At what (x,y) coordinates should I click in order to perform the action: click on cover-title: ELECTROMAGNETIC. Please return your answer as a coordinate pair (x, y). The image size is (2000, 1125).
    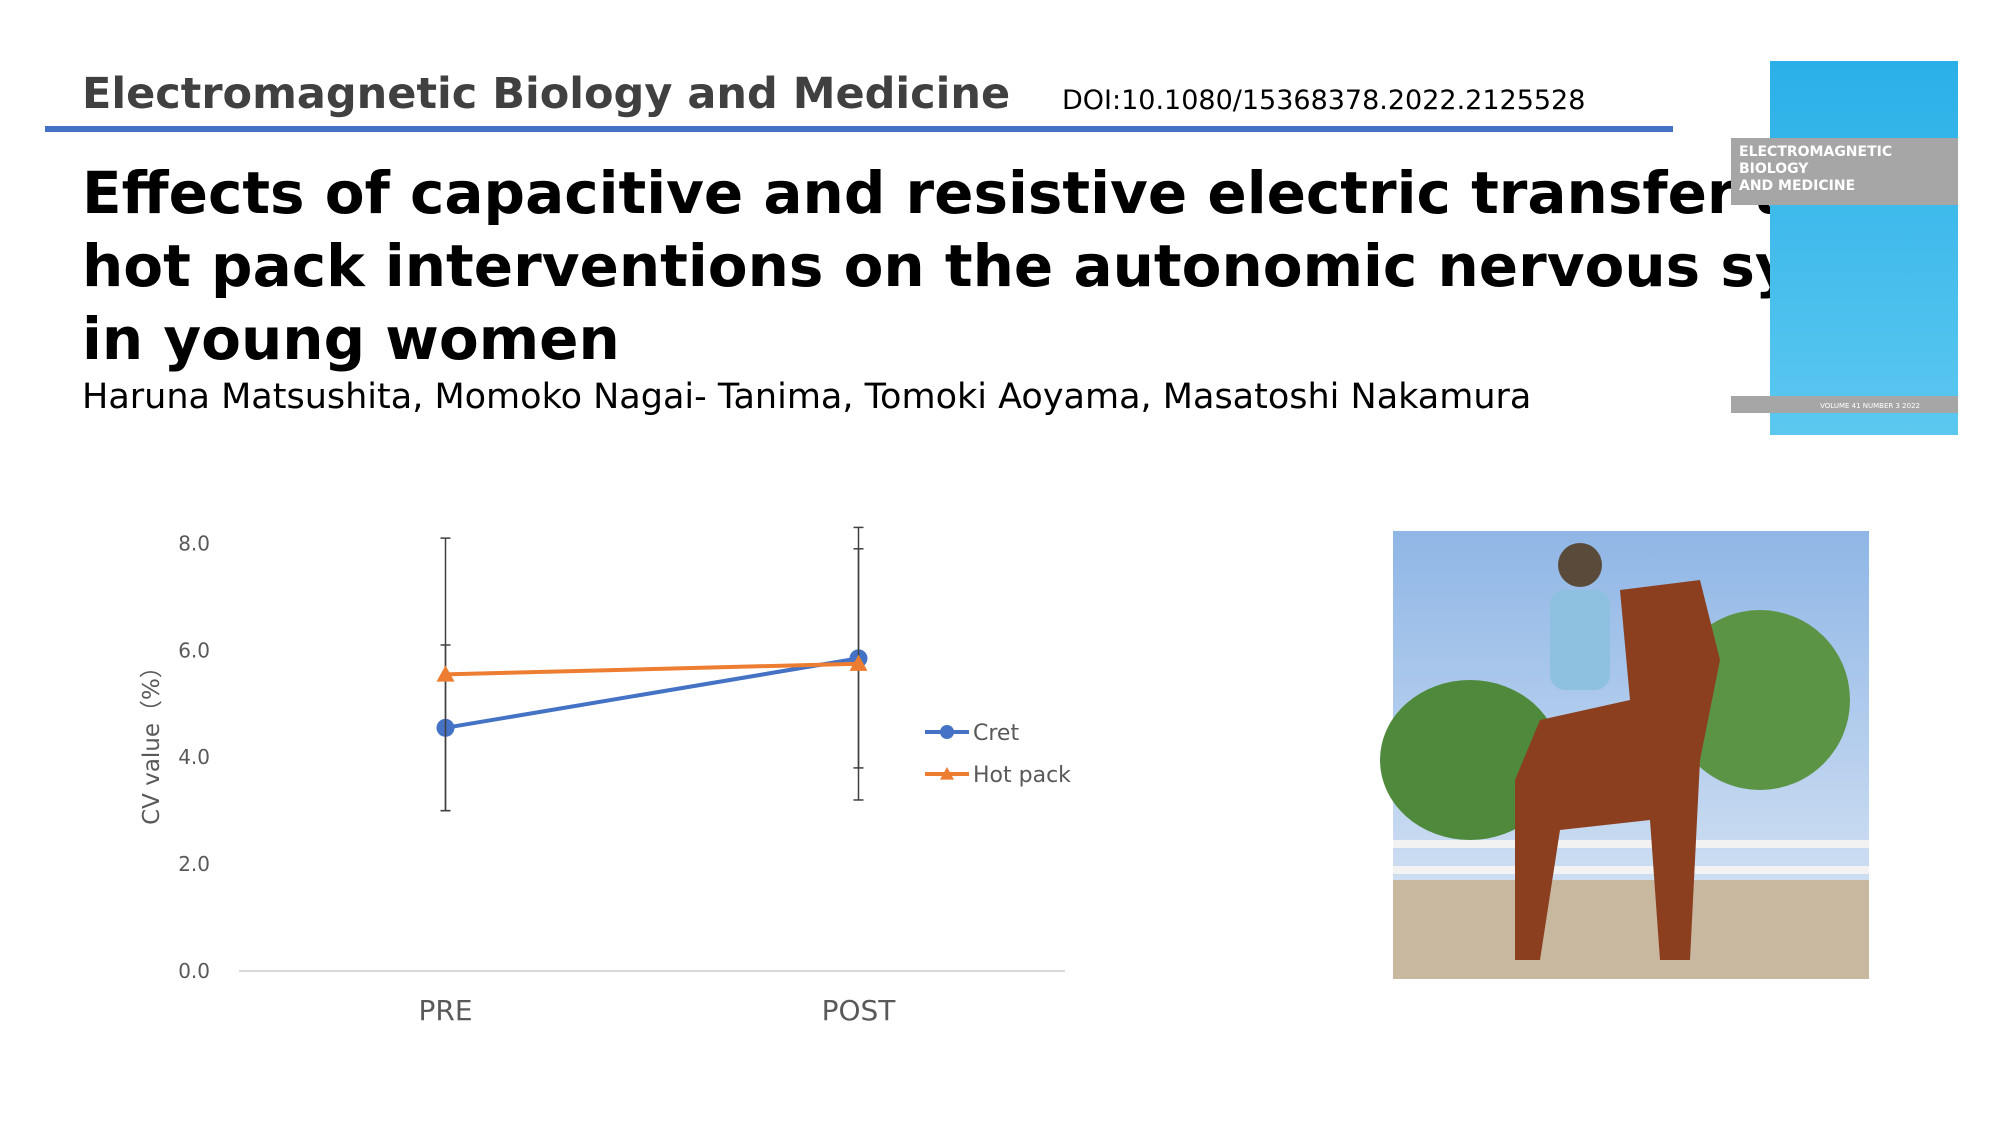
    Looking at the image, I should click on (1815, 152).